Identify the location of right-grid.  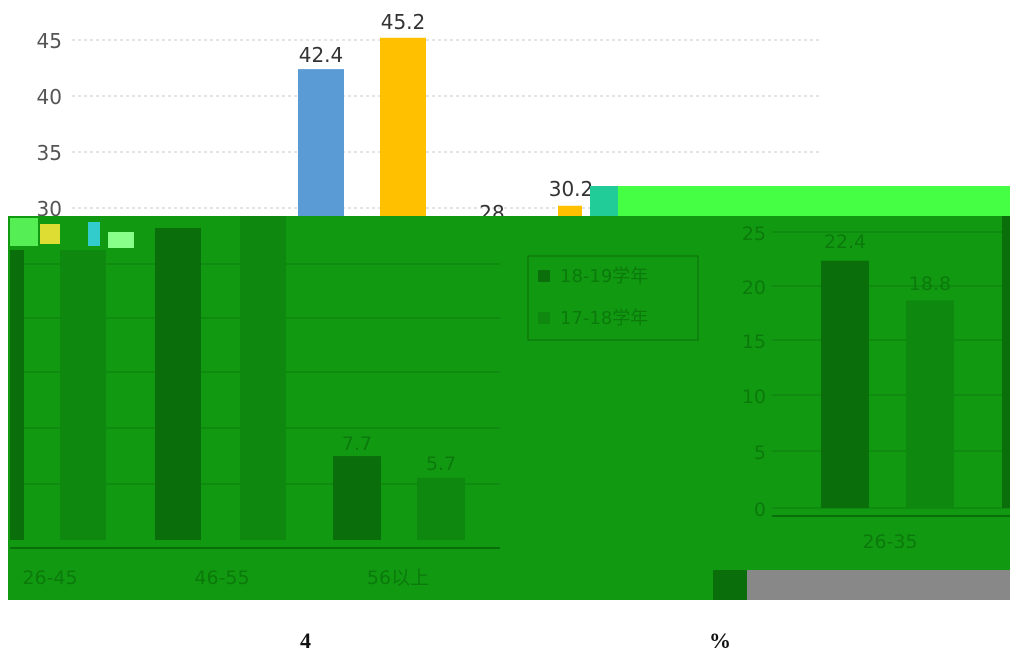
(891, 374).